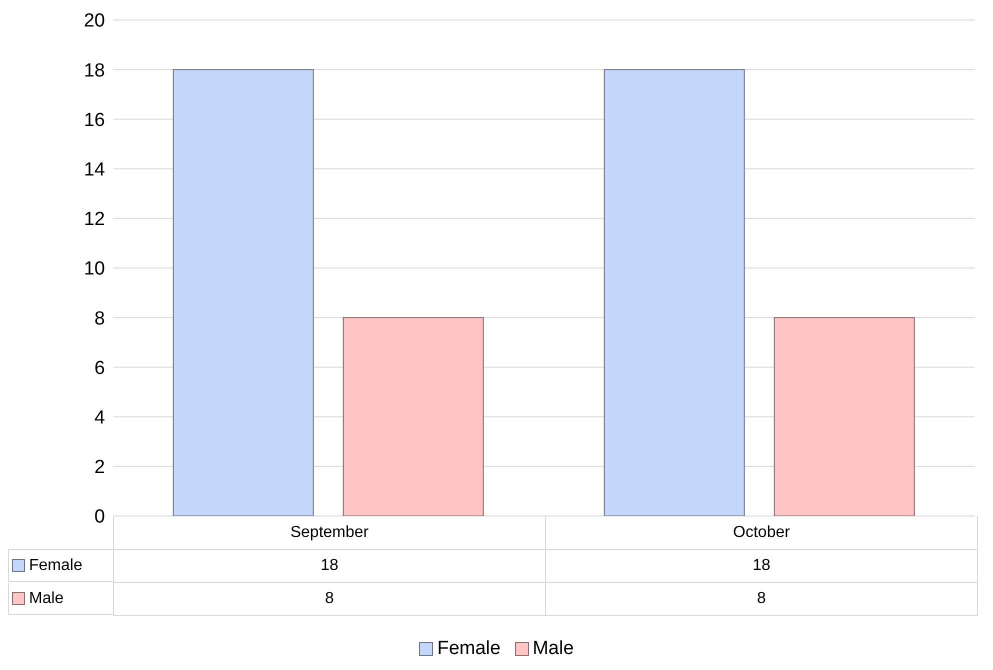  I want to click on text: Female, so click(469, 648).